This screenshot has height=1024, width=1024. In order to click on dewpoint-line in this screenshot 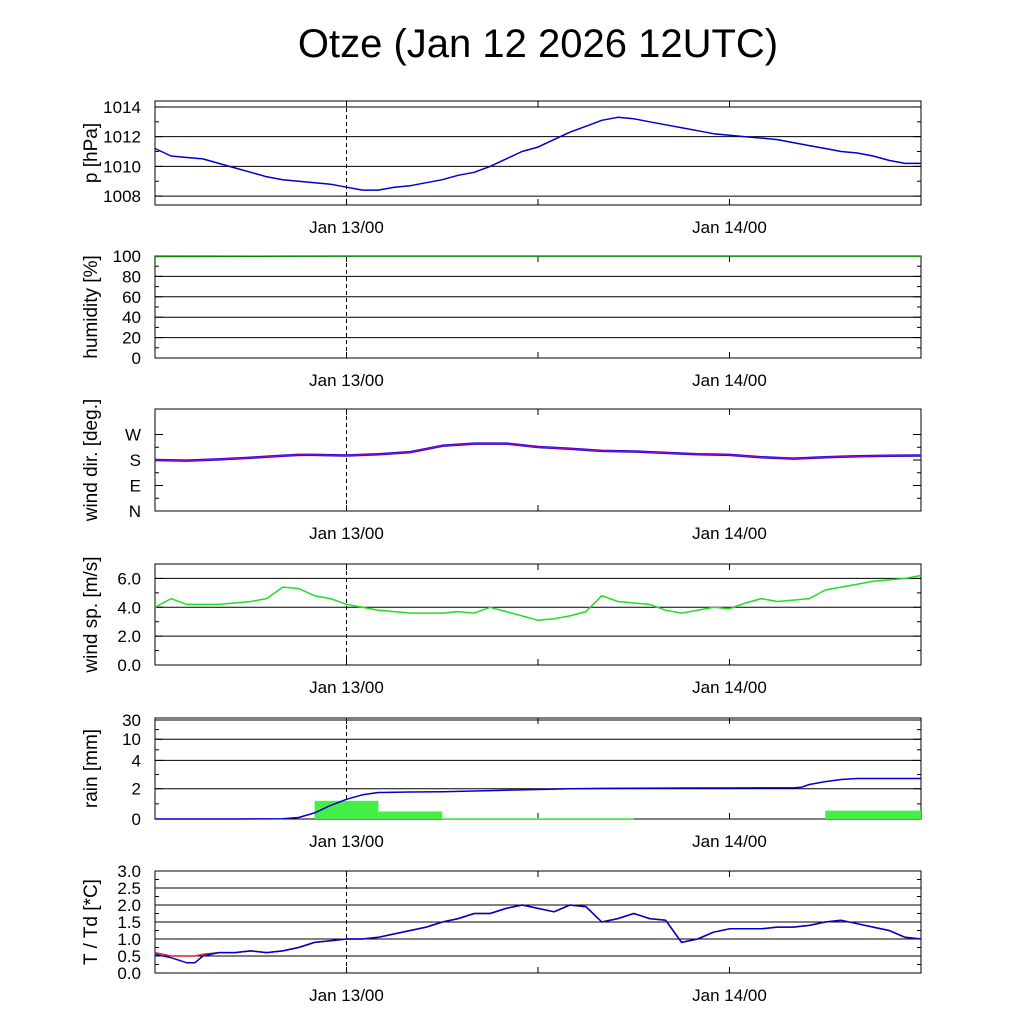, I will do `click(538, 934)`.